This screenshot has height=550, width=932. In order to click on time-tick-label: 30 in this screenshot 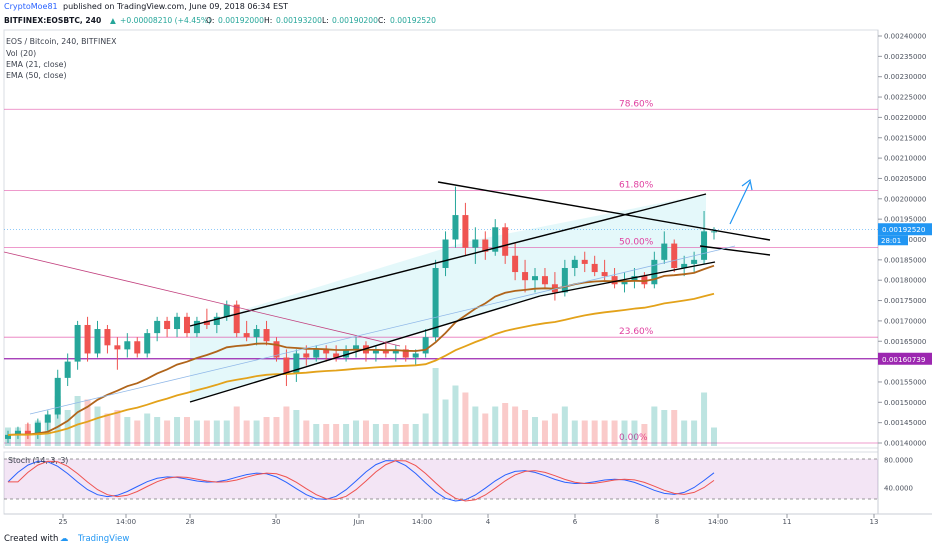, I will do `click(276, 522)`.